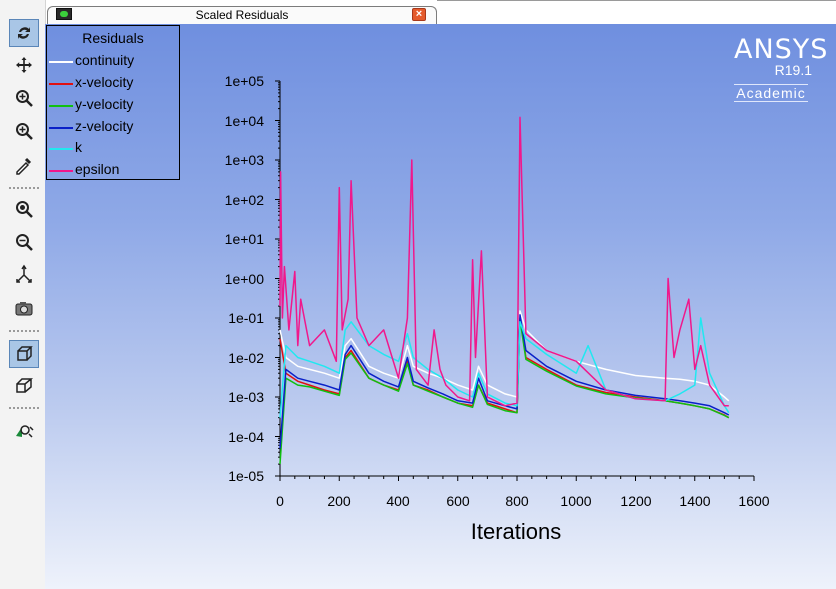 The width and height of the screenshot is (836, 589). I want to click on y-tick-label: 1e-04, so click(246, 437).